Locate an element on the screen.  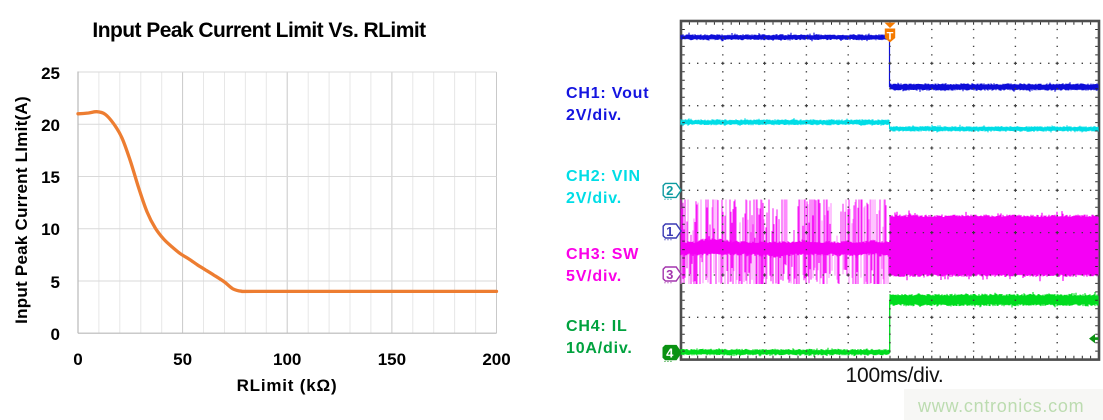
svg-text: T is located at coordinates (890, 37).